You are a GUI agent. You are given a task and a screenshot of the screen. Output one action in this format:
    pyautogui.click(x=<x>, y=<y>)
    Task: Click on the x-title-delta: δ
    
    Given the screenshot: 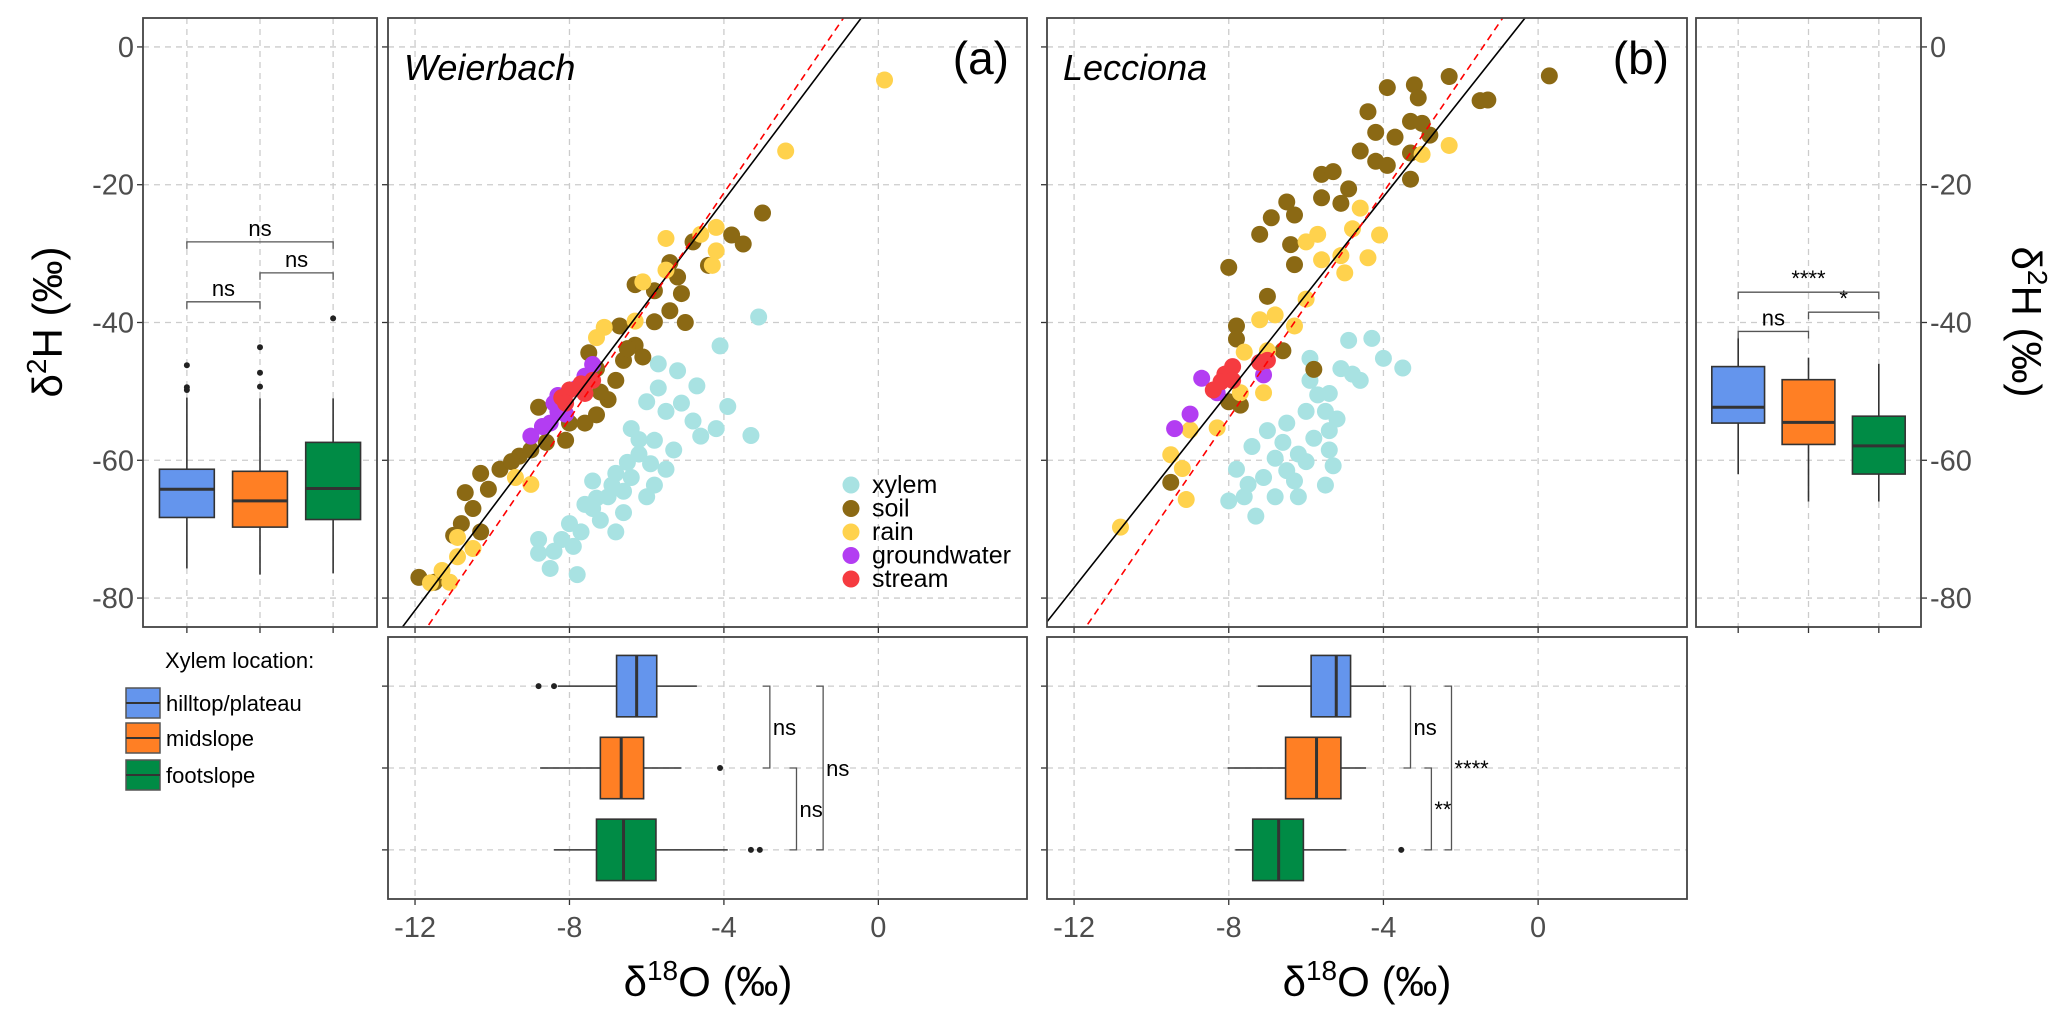 What is the action you would take?
    pyautogui.click(x=1294, y=981)
    